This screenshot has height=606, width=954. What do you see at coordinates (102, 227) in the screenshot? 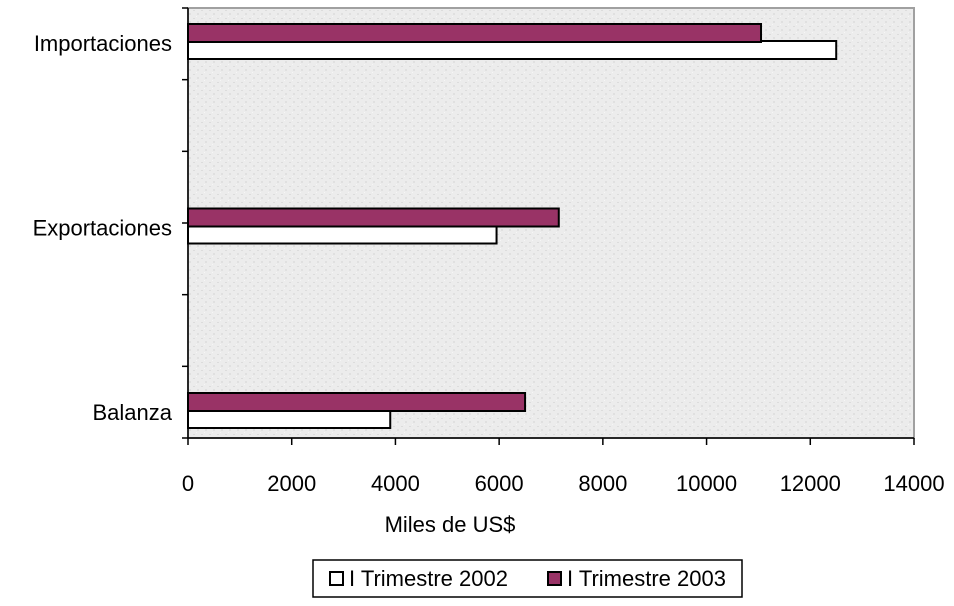
I see `y-tick-label: Exportaciones` at bounding box center [102, 227].